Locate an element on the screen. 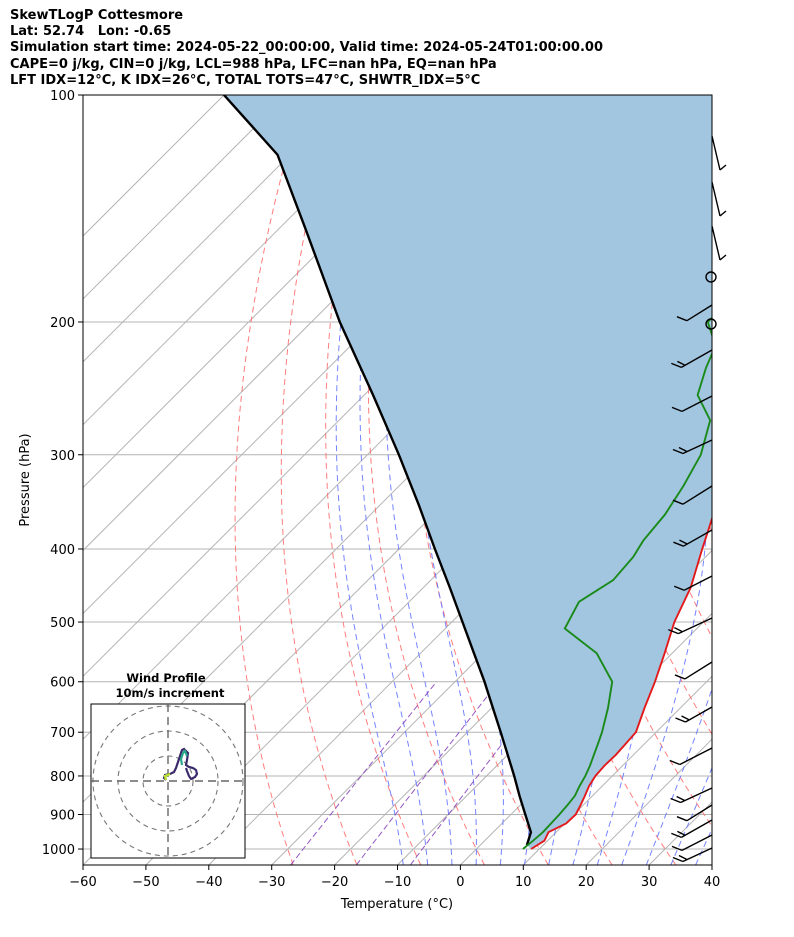 Image resolution: width=794 pixels, height=937 pixels. x-tick-label: −10 is located at coordinates (397, 882).